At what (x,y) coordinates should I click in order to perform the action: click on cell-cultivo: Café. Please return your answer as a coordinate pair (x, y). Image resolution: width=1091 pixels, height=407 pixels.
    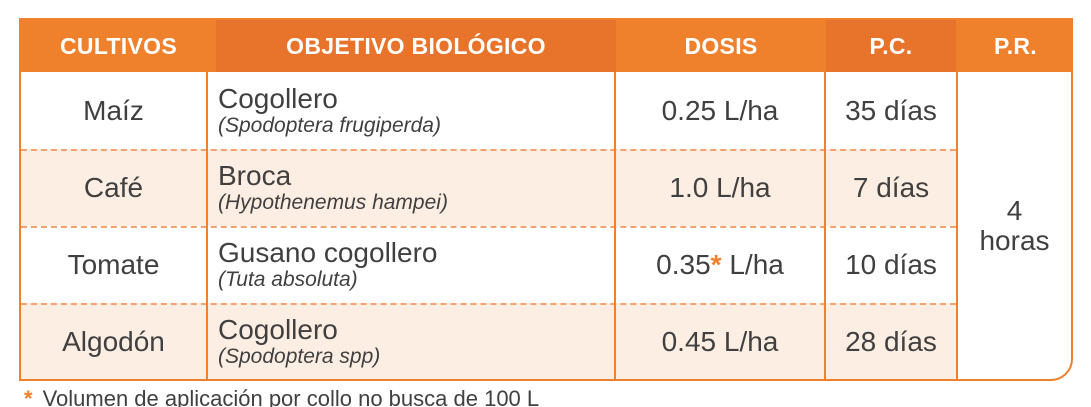
    Looking at the image, I should click on (113, 187).